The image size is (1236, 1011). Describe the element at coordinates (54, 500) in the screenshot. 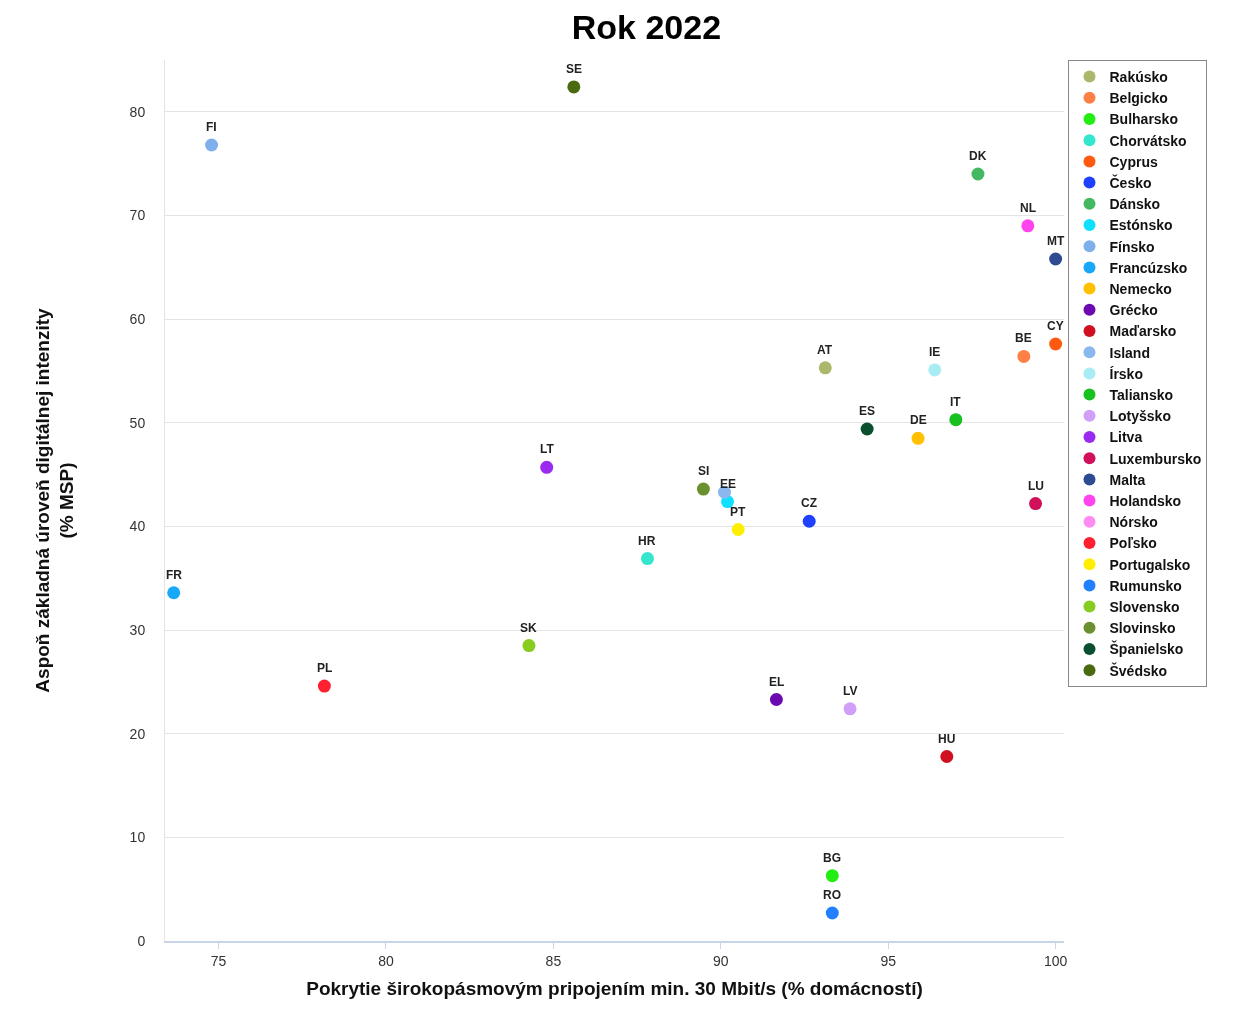

I see `y-axis-title: Aspoň základná úroveň digitálnej intenzity (% MSP)` at that location.